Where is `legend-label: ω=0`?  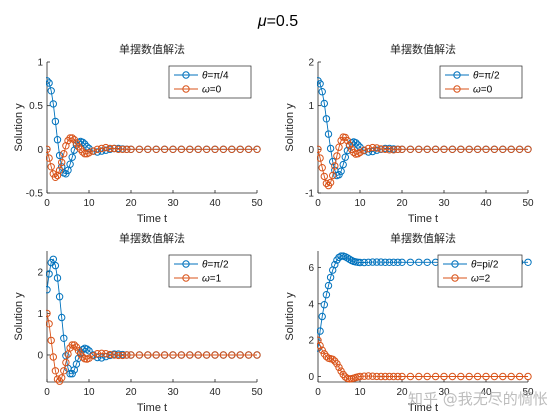
legend-label: ω=0 is located at coordinates (212, 90).